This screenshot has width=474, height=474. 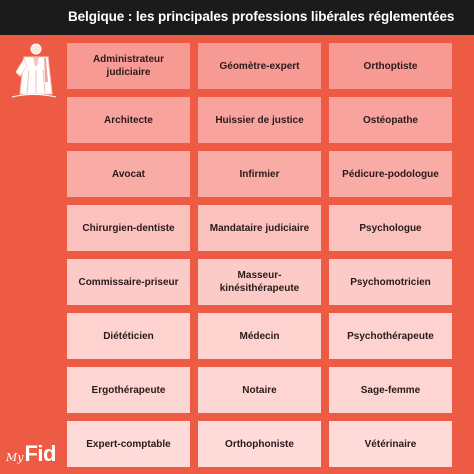 What do you see at coordinates (128, 282) in the screenshot?
I see `profession-cell: Commissaire-priseur` at bounding box center [128, 282].